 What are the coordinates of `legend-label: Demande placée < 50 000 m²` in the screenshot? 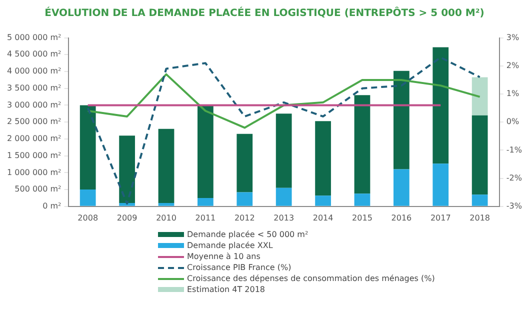 It's located at (247, 234).